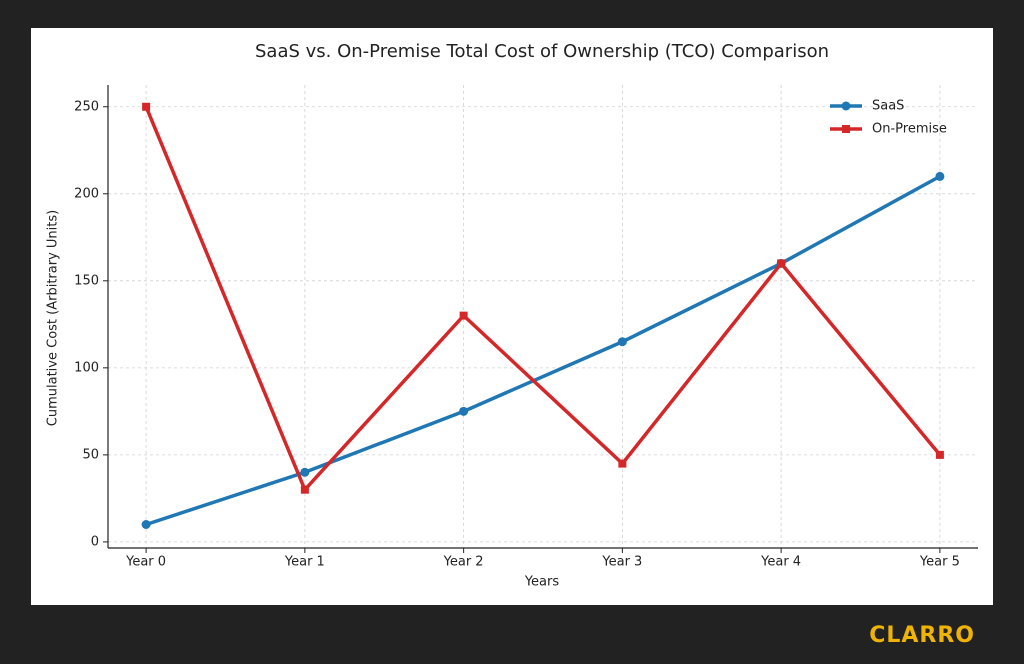 This screenshot has height=664, width=1024. Describe the element at coordinates (95, 541) in the screenshot. I see `y-tick-label: 0` at that location.